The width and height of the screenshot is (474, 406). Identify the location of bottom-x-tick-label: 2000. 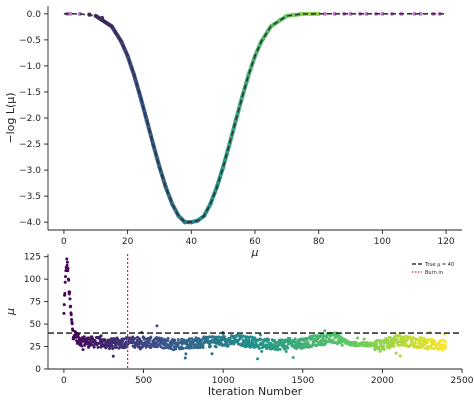
(382, 381).